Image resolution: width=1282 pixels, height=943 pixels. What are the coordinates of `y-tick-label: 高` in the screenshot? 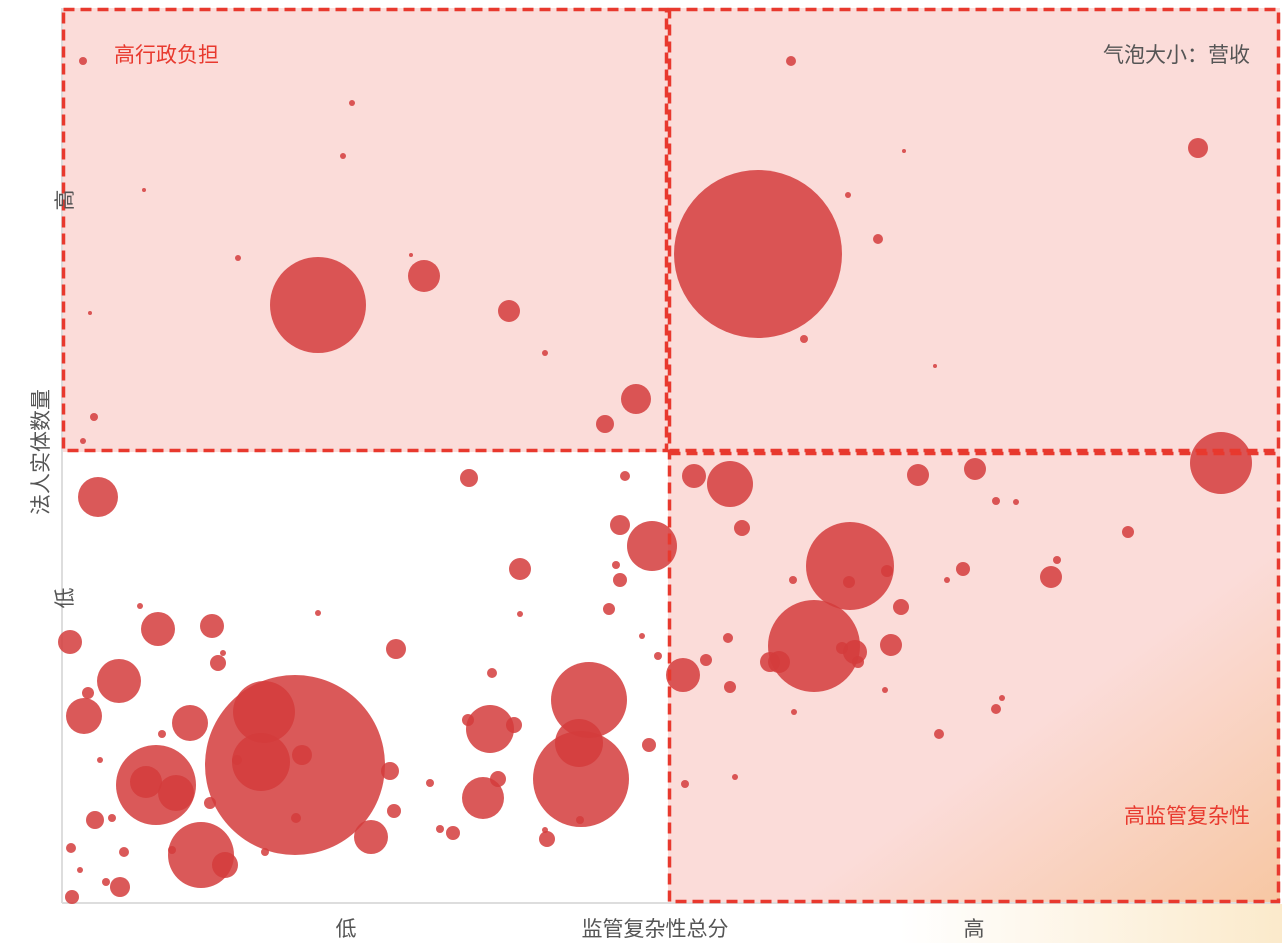 It's located at (65, 200).